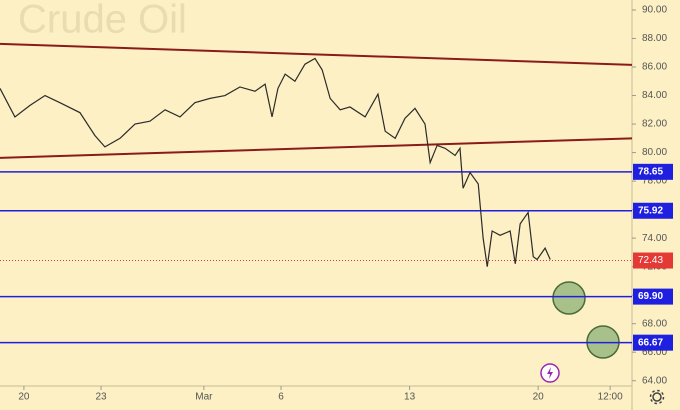 The height and width of the screenshot is (410, 680). Describe the element at coordinates (102, 21) in the screenshot. I see `watermark: Crude Oil` at that location.